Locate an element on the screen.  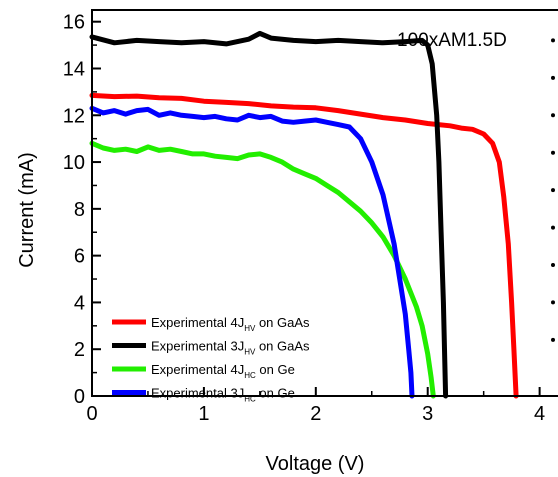
x-tick-label: 0 is located at coordinates (91, 414).